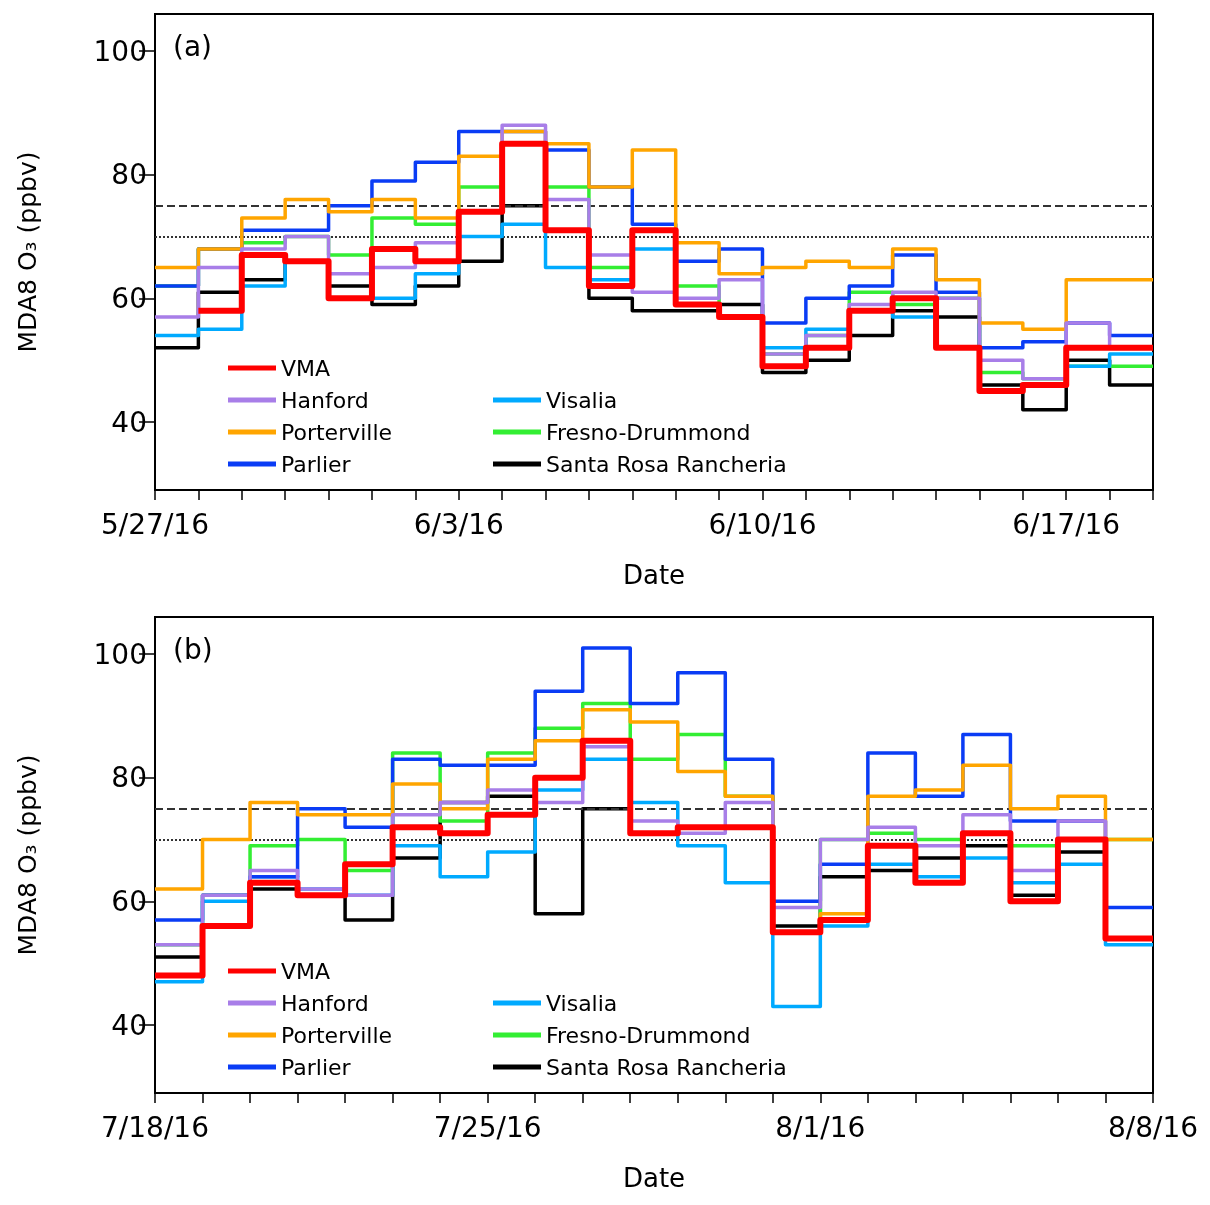 This screenshot has height=1205, width=1210. What do you see at coordinates (155, 524) in the screenshot?
I see `x-tick-label: 5/27/16` at bounding box center [155, 524].